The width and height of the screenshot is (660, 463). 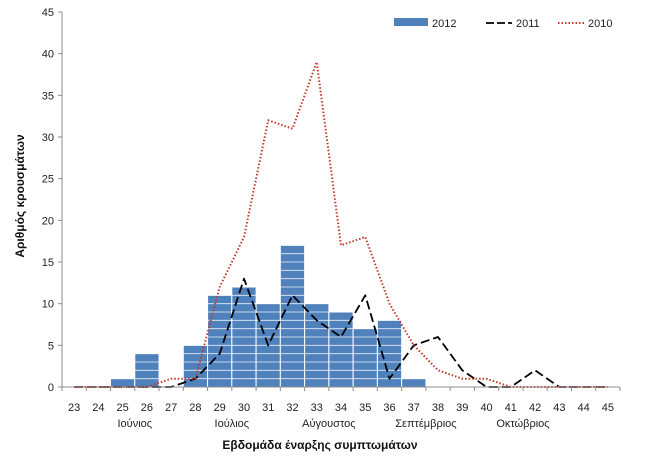 What do you see at coordinates (48, 13) in the screenshot?
I see `y-tick-label: 45` at bounding box center [48, 13].